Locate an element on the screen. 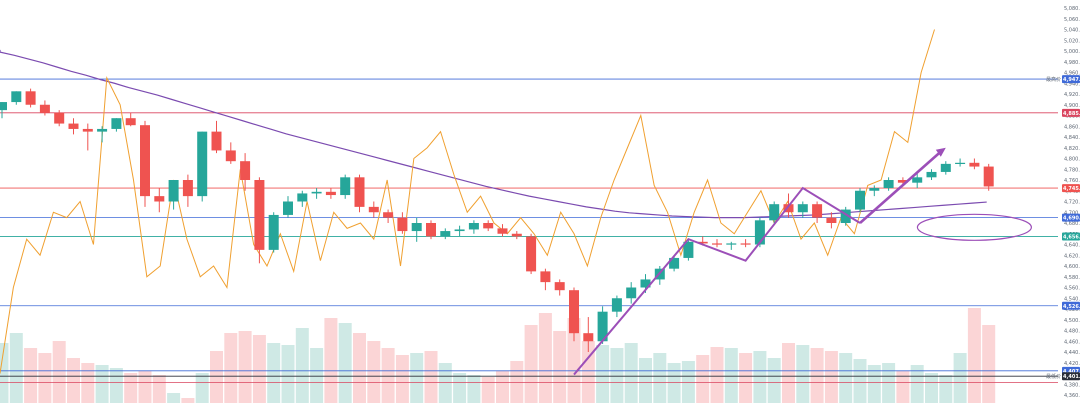  price-tick-label: 4,420.00 is located at coordinates (1072, 364).